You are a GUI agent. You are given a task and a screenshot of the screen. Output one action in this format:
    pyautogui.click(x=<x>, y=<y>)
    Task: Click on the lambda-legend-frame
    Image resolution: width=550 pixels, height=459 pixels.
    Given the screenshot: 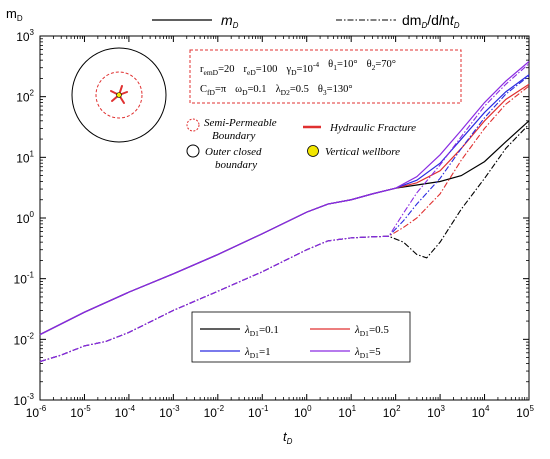 What is the action you would take?
    pyautogui.click(x=301, y=337)
    